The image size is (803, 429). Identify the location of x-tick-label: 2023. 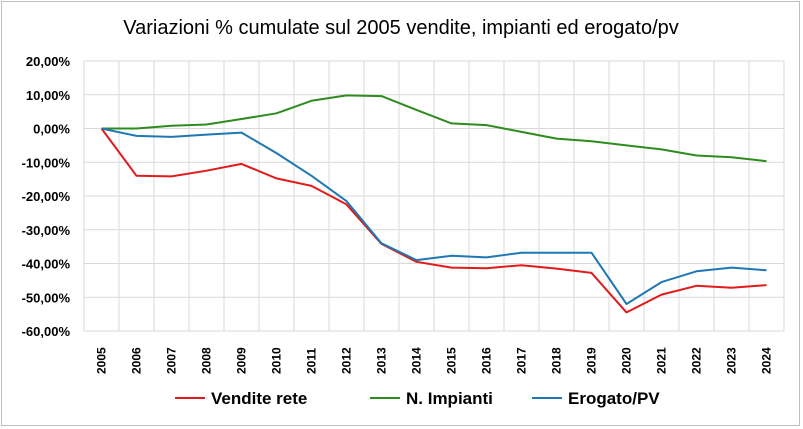
(732, 360).